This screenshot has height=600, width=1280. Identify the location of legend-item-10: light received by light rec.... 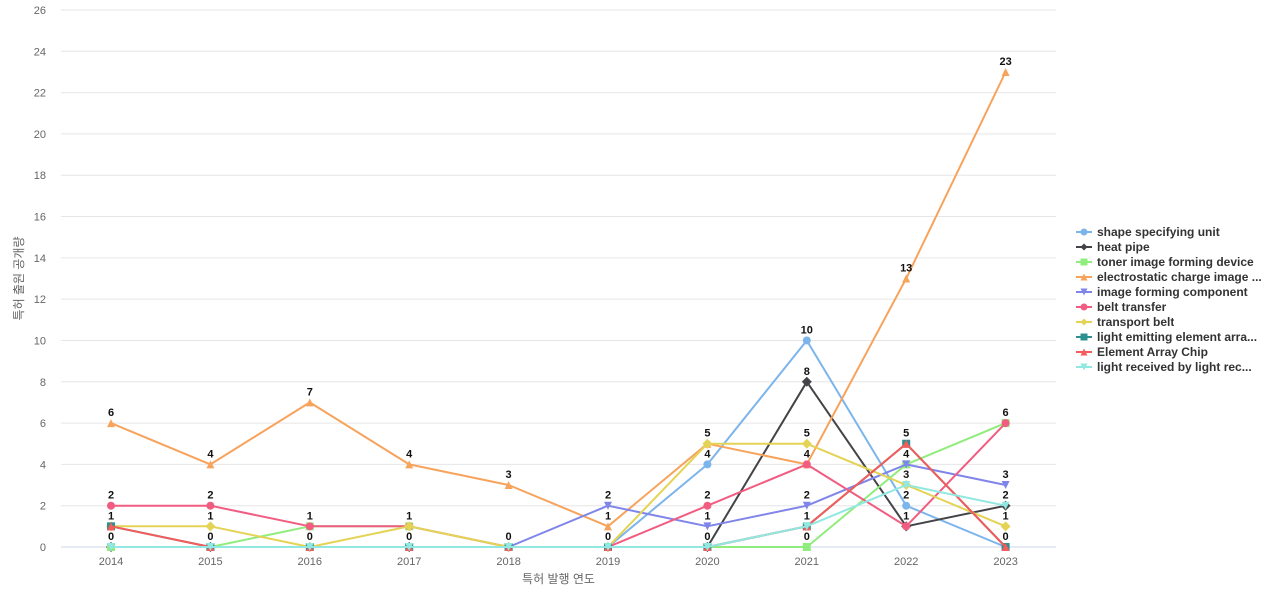
(1176, 366).